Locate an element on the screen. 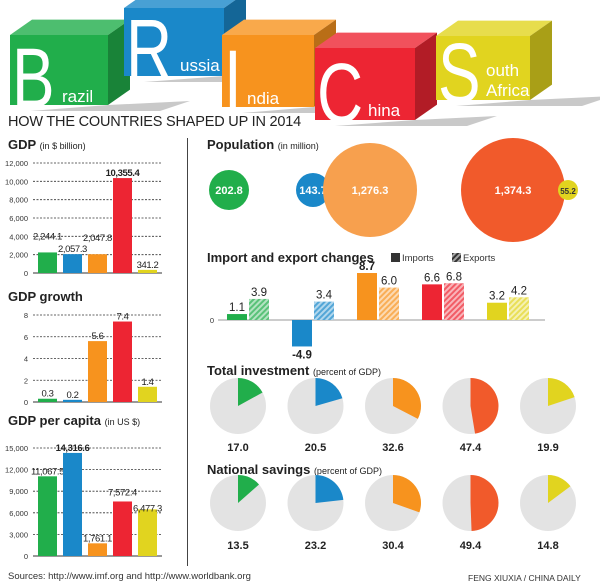 Image resolution: width=600 pixels, height=588 pixels. data-label: 17.0 is located at coordinates (237, 448).